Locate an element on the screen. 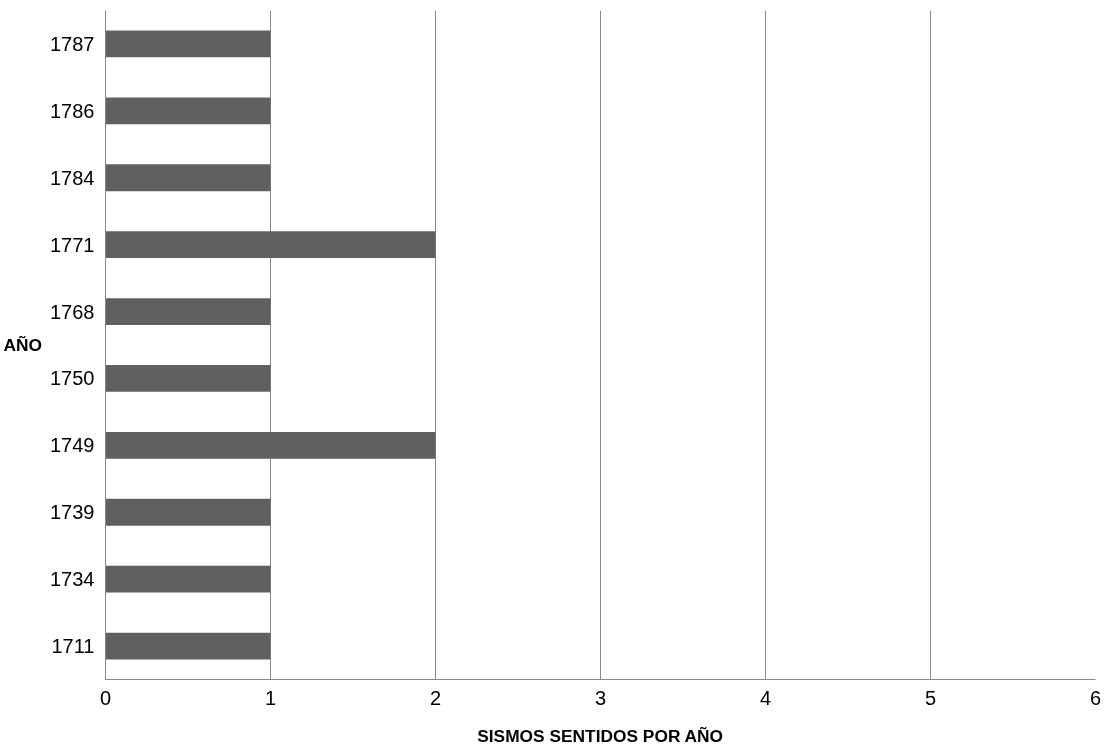  x-tick-label: 0 is located at coordinates (105, 697).